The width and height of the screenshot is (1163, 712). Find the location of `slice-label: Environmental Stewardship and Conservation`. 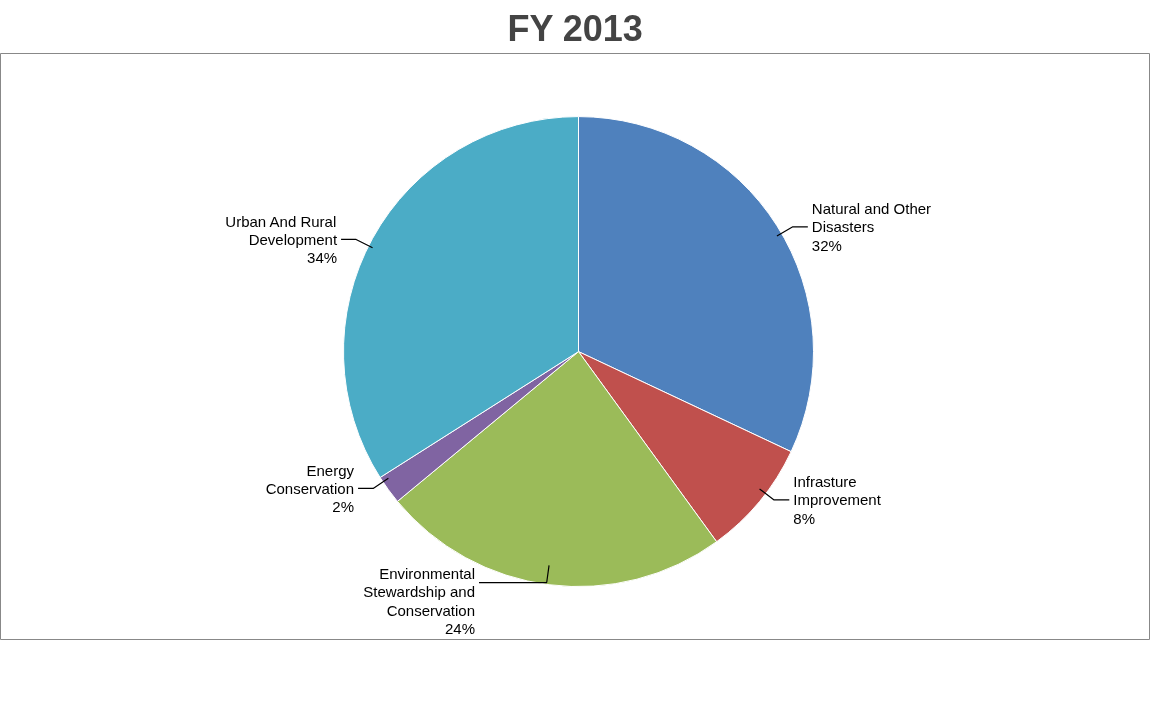

slice-label: Environmental Stewardship and Conservation is located at coordinates (419, 591).